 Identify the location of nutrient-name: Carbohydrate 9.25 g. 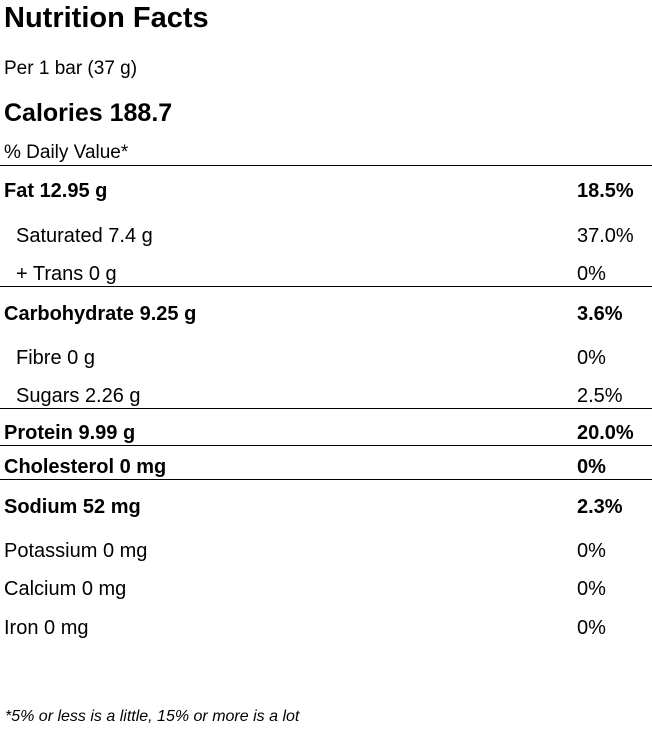
(100, 314).